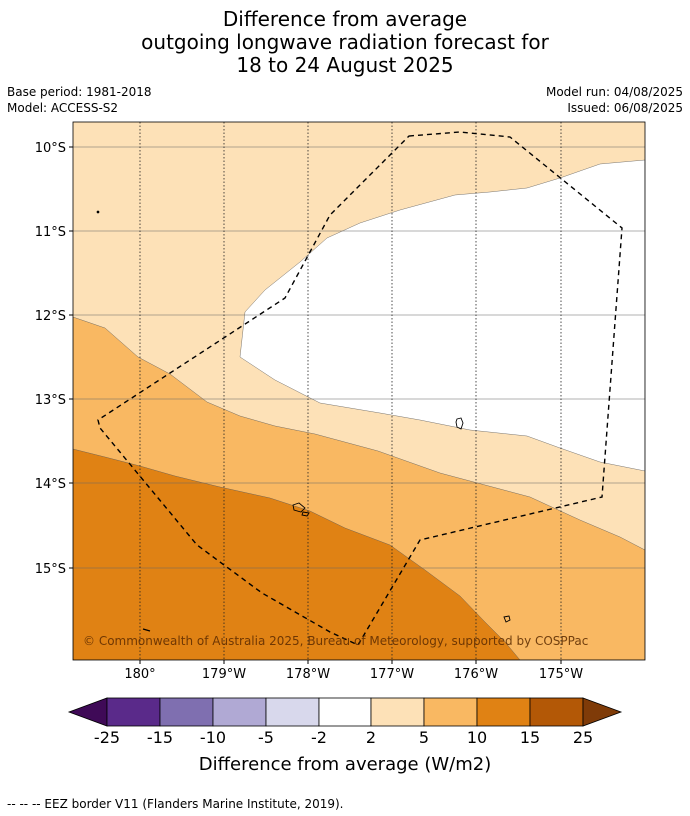  I want to click on colorbar, so click(345, 712).